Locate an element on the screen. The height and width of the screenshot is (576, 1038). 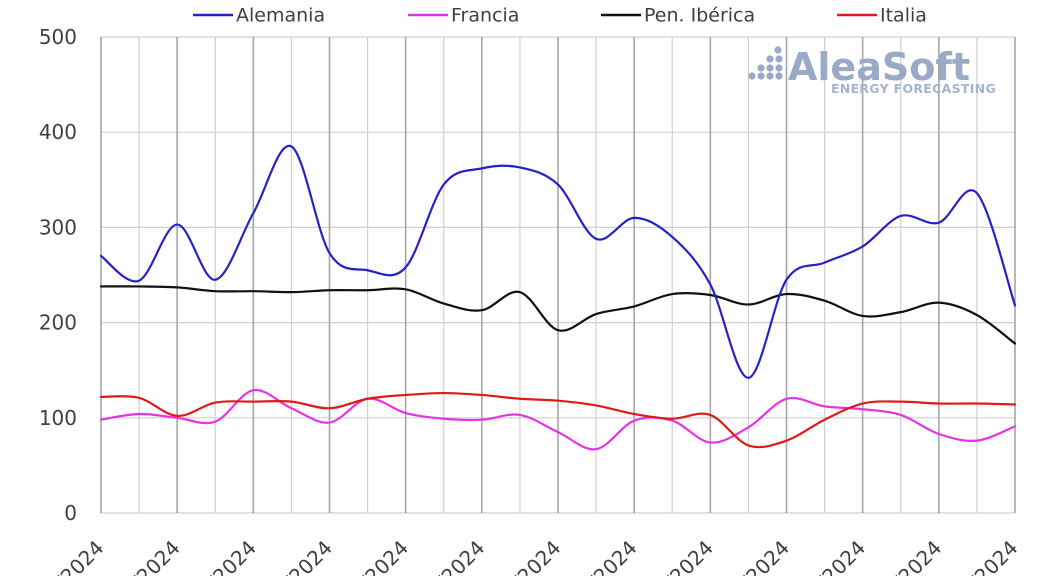
legend-label-italia: Italia is located at coordinates (903, 16).